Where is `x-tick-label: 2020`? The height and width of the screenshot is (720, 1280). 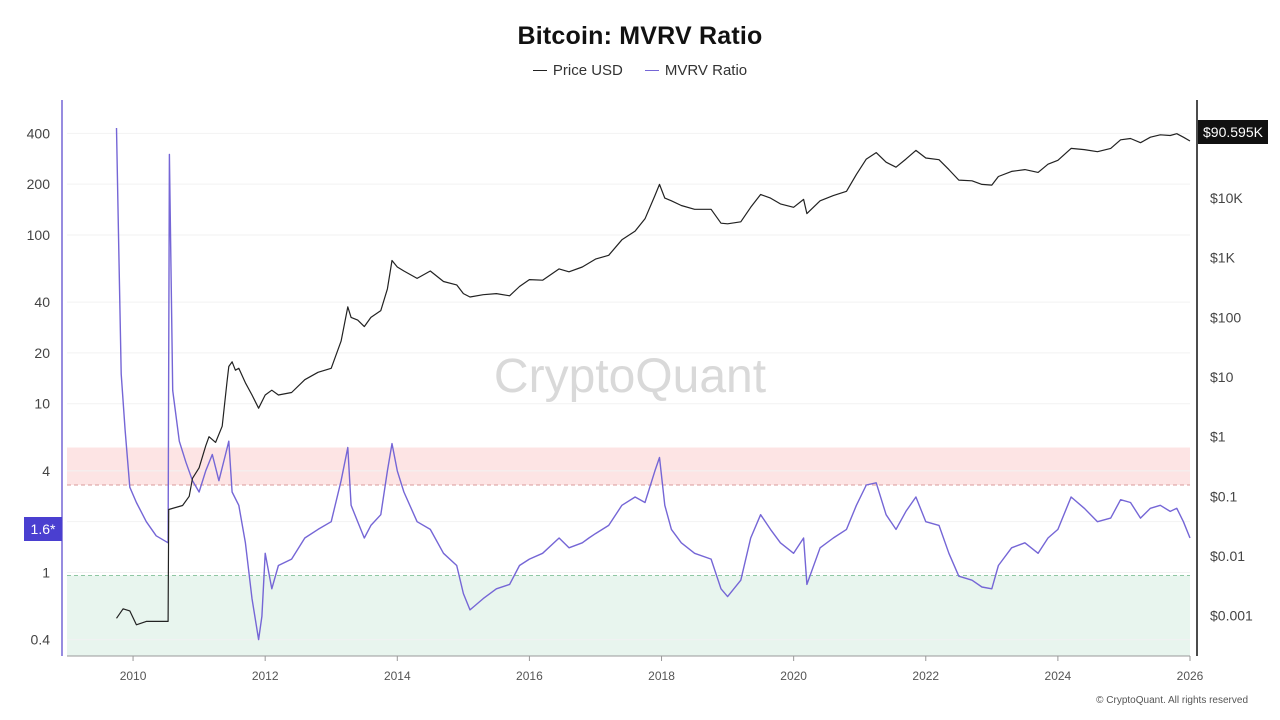 x-tick-label: 2020 is located at coordinates (793, 676).